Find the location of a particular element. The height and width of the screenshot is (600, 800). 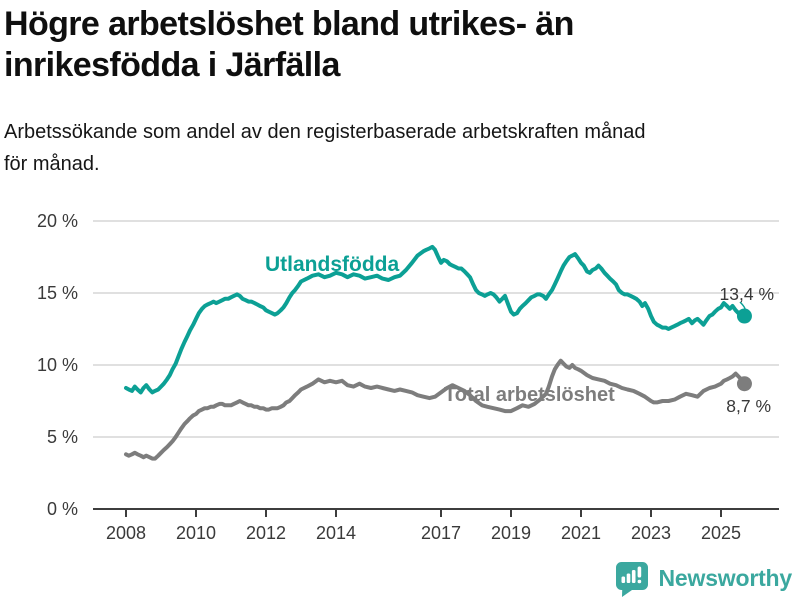

y-tick-label: 5 % is located at coordinates (62, 437).